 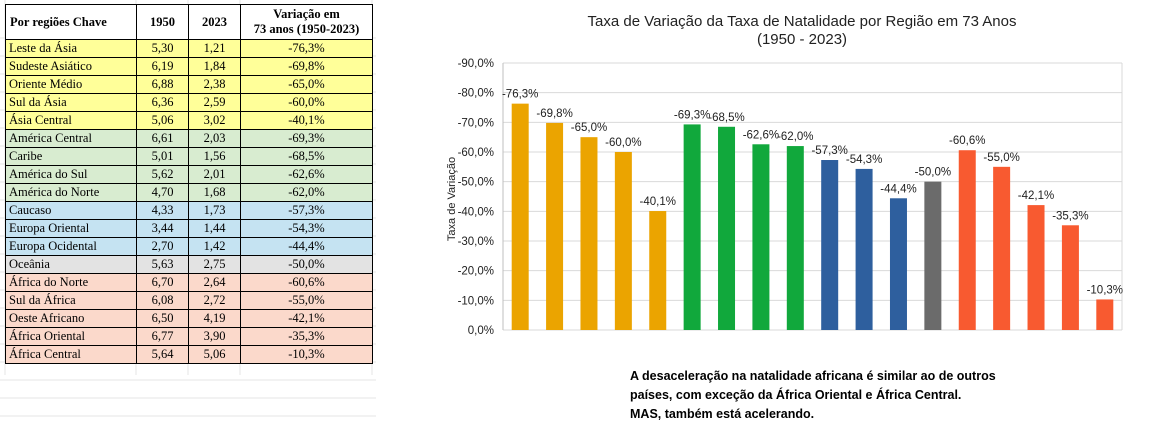 I want to click on cell-2023: 1,56, so click(x=214, y=156).